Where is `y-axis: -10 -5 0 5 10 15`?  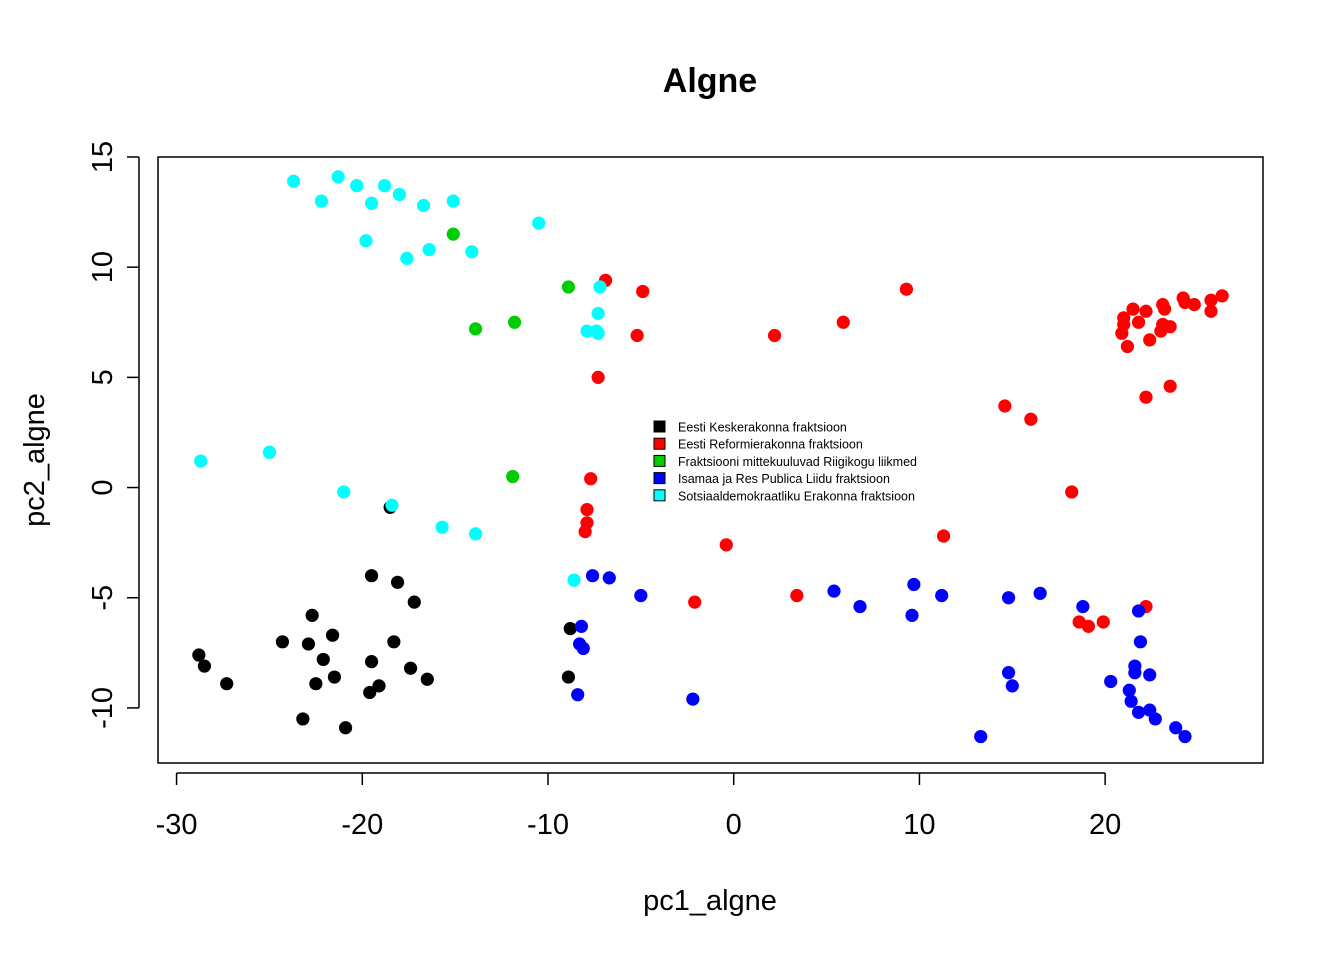
y-axis: -10 -5 0 5 10 15 is located at coordinates (113, 435).